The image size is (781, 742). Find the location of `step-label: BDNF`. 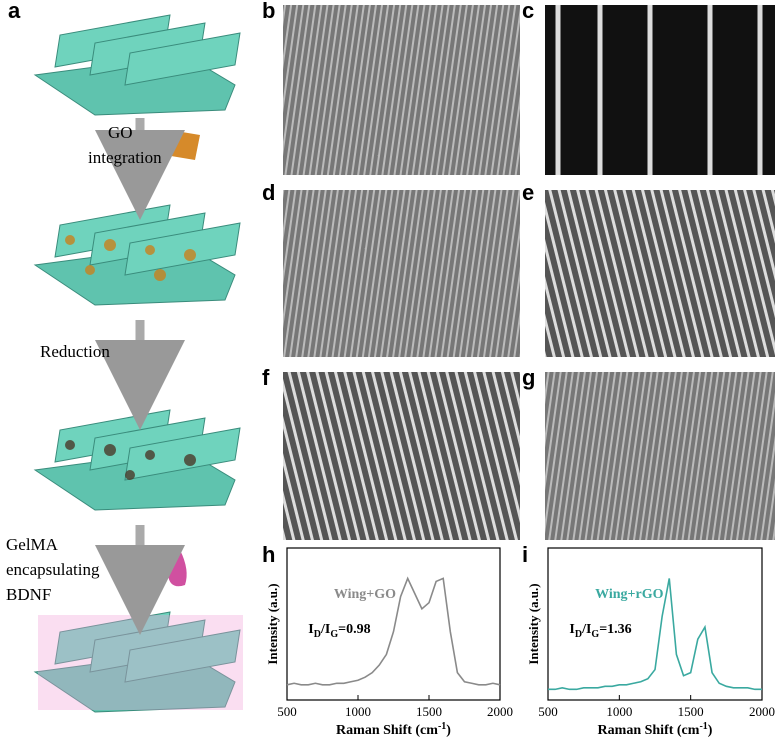

step-label: BDNF is located at coordinates (28, 594).